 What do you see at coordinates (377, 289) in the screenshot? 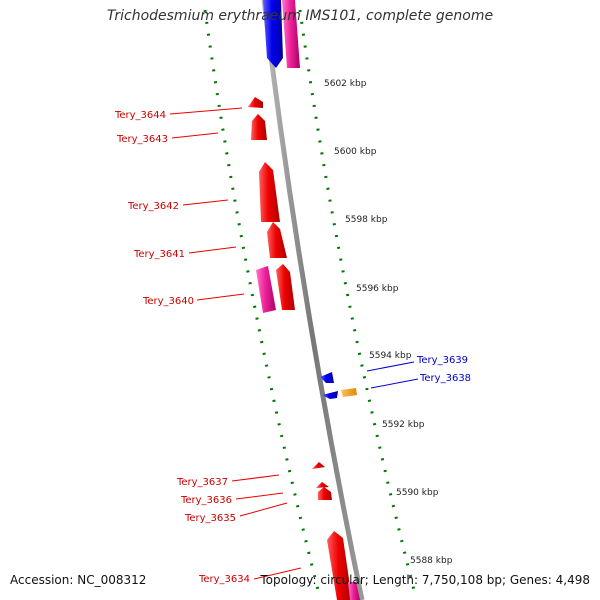
I see `scale-label-5596: 5596 kbp` at bounding box center [377, 289].